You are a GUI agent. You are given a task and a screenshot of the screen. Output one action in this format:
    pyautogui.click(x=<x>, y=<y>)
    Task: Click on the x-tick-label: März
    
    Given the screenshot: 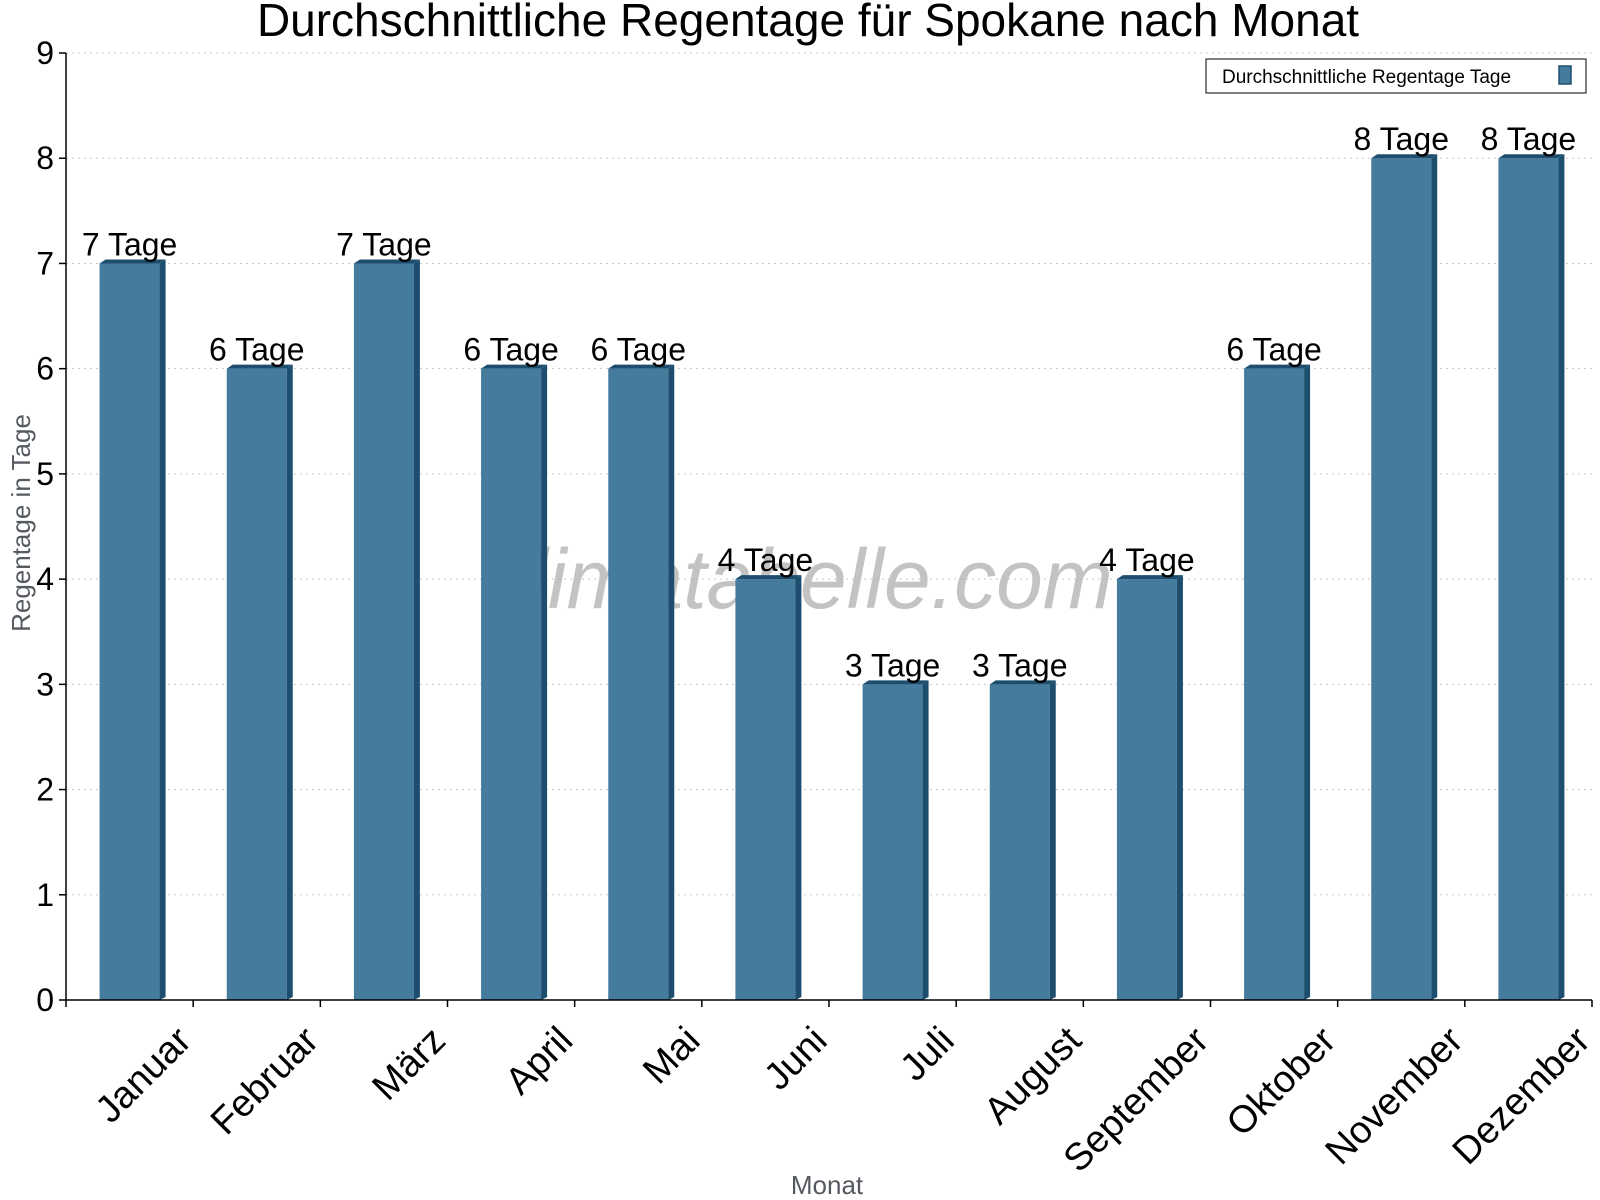 What is the action you would take?
    pyautogui.click(x=409, y=1063)
    